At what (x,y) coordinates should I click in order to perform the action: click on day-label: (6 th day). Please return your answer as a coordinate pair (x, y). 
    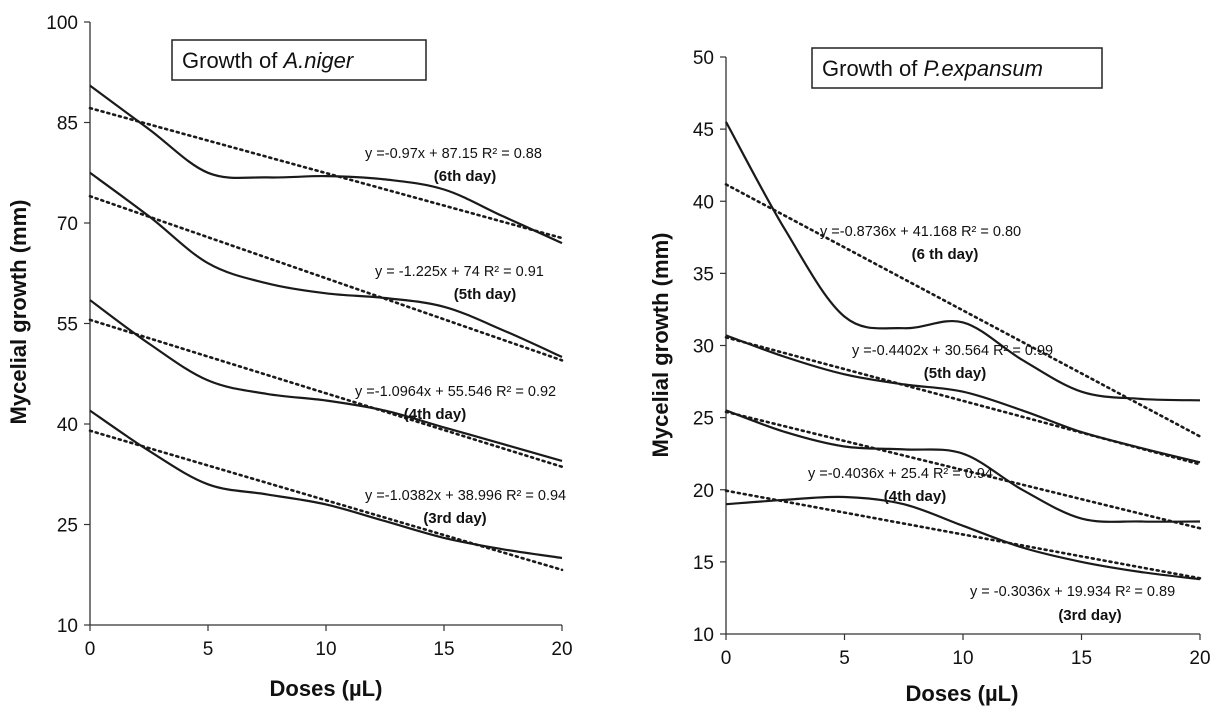
    Looking at the image, I should click on (945, 254).